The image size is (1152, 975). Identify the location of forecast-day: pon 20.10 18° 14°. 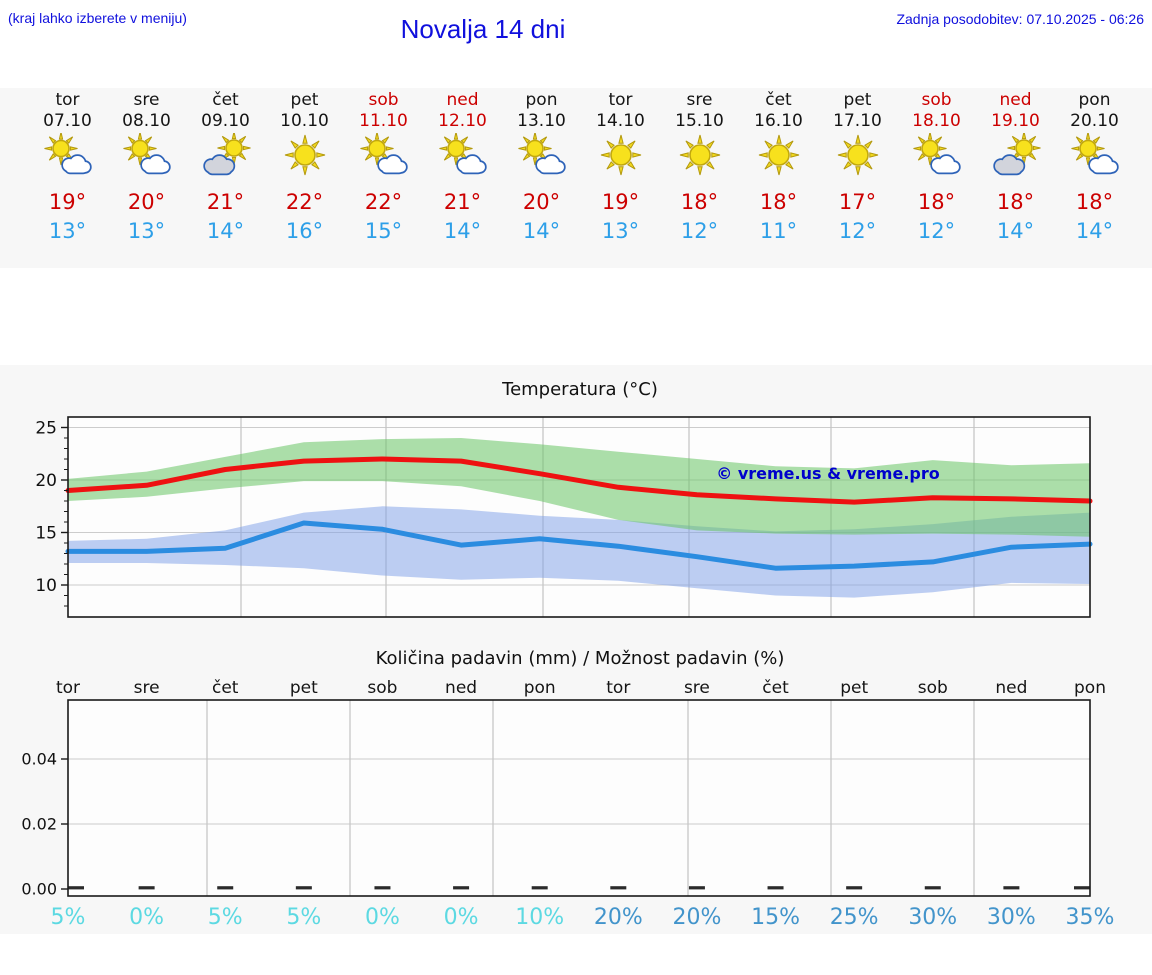
(1094, 167).